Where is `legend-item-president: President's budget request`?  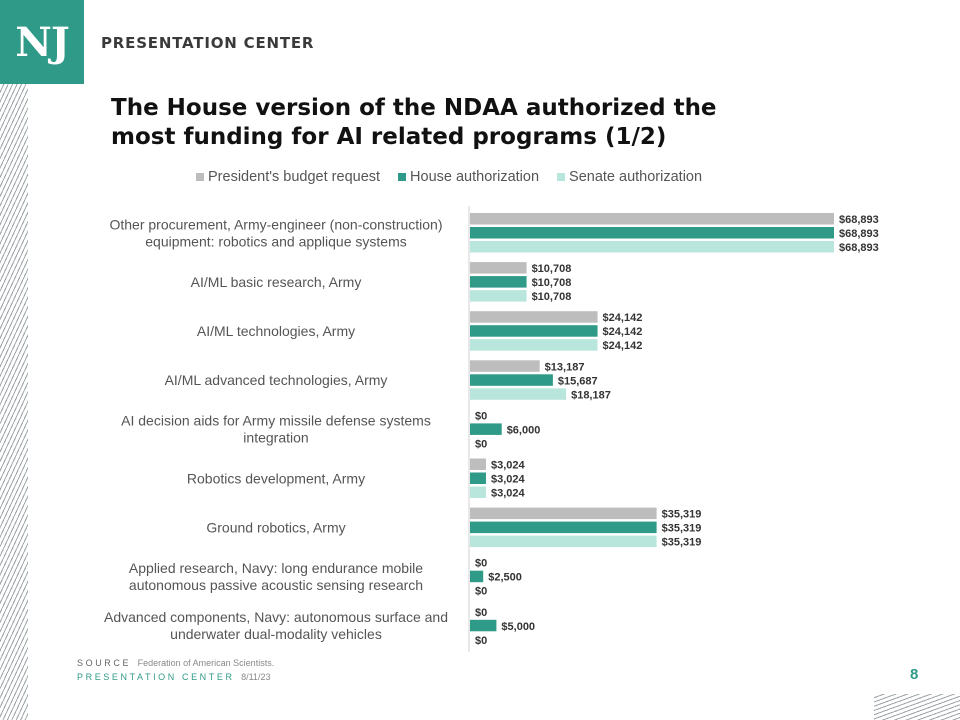
legend-item-president: President's budget request is located at coordinates (288, 177).